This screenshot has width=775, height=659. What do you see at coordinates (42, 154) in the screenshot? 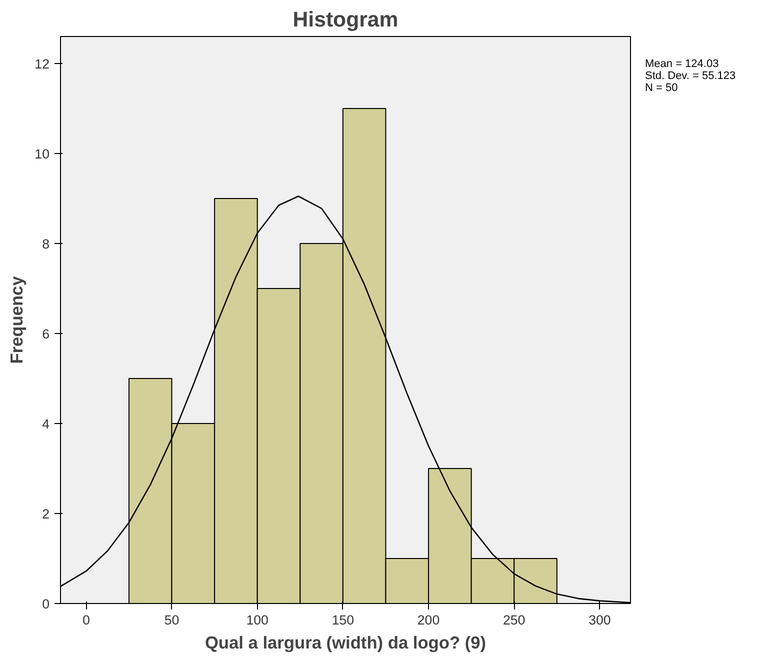
I see `y-tick-label: 10` at bounding box center [42, 154].